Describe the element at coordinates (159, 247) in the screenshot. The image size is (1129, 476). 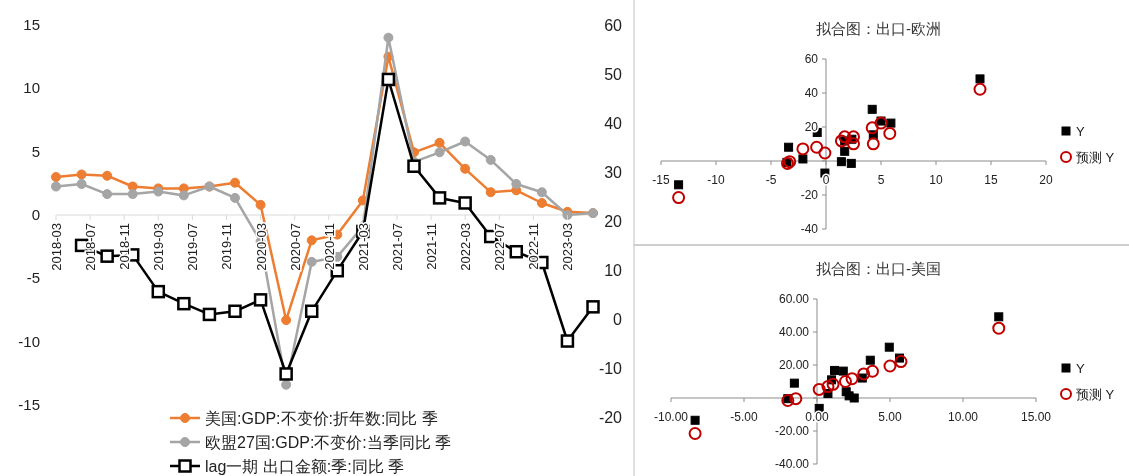
I see `x-tick-label: 2019-03` at that location.